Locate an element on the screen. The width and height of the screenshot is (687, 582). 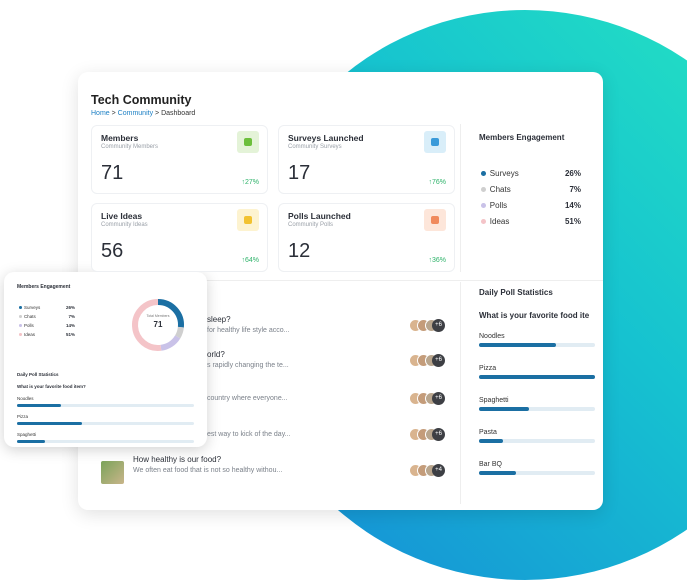
idea-title: orld? is located at coordinates (216, 354).